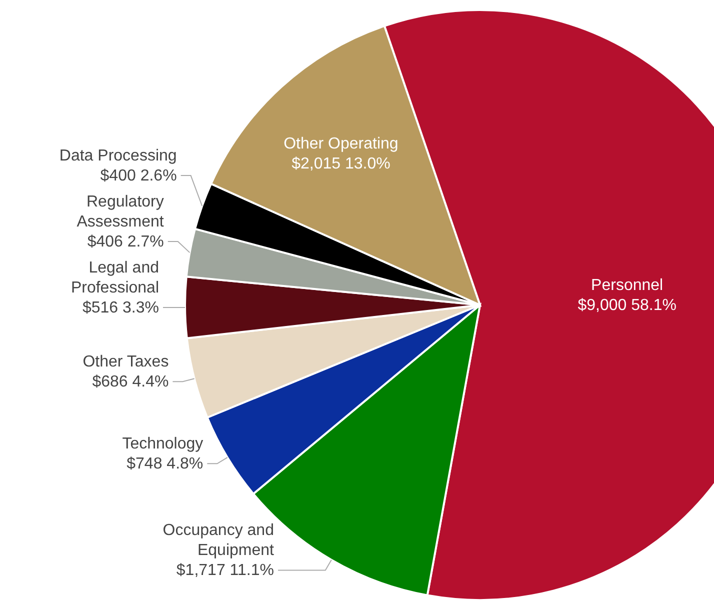  What do you see at coordinates (120, 212) in the screenshot?
I see `slice-label: Regulatory Assessment` at bounding box center [120, 212].